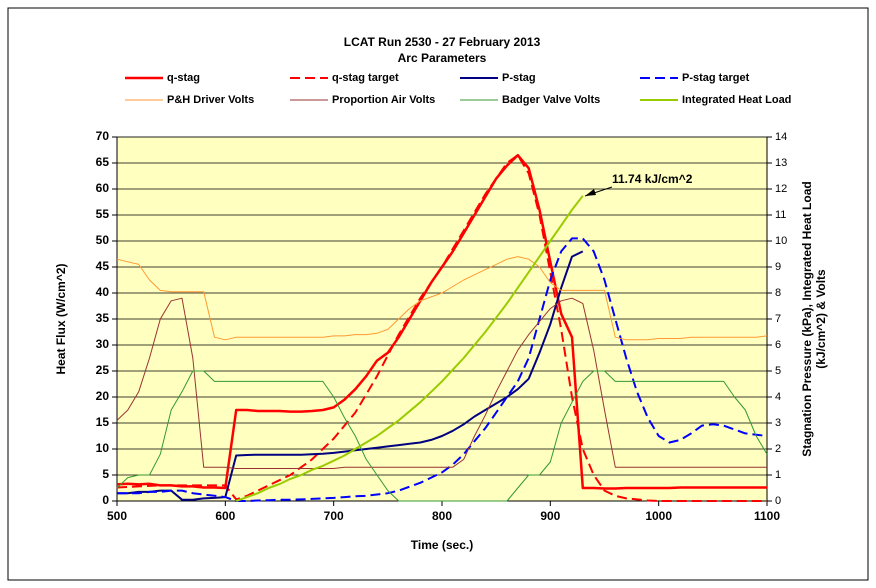  Describe the element at coordinates (778, 293) in the screenshot. I see `y2-tick-label: 8` at that location.